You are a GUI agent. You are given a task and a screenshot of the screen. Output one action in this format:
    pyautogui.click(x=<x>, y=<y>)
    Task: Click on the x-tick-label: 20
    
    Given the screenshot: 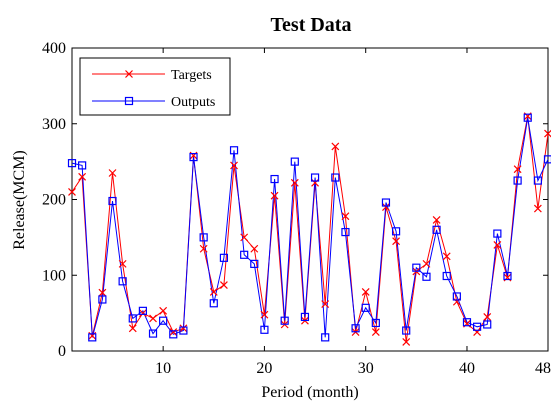 What is the action you would take?
    pyautogui.click(x=264, y=368)
    